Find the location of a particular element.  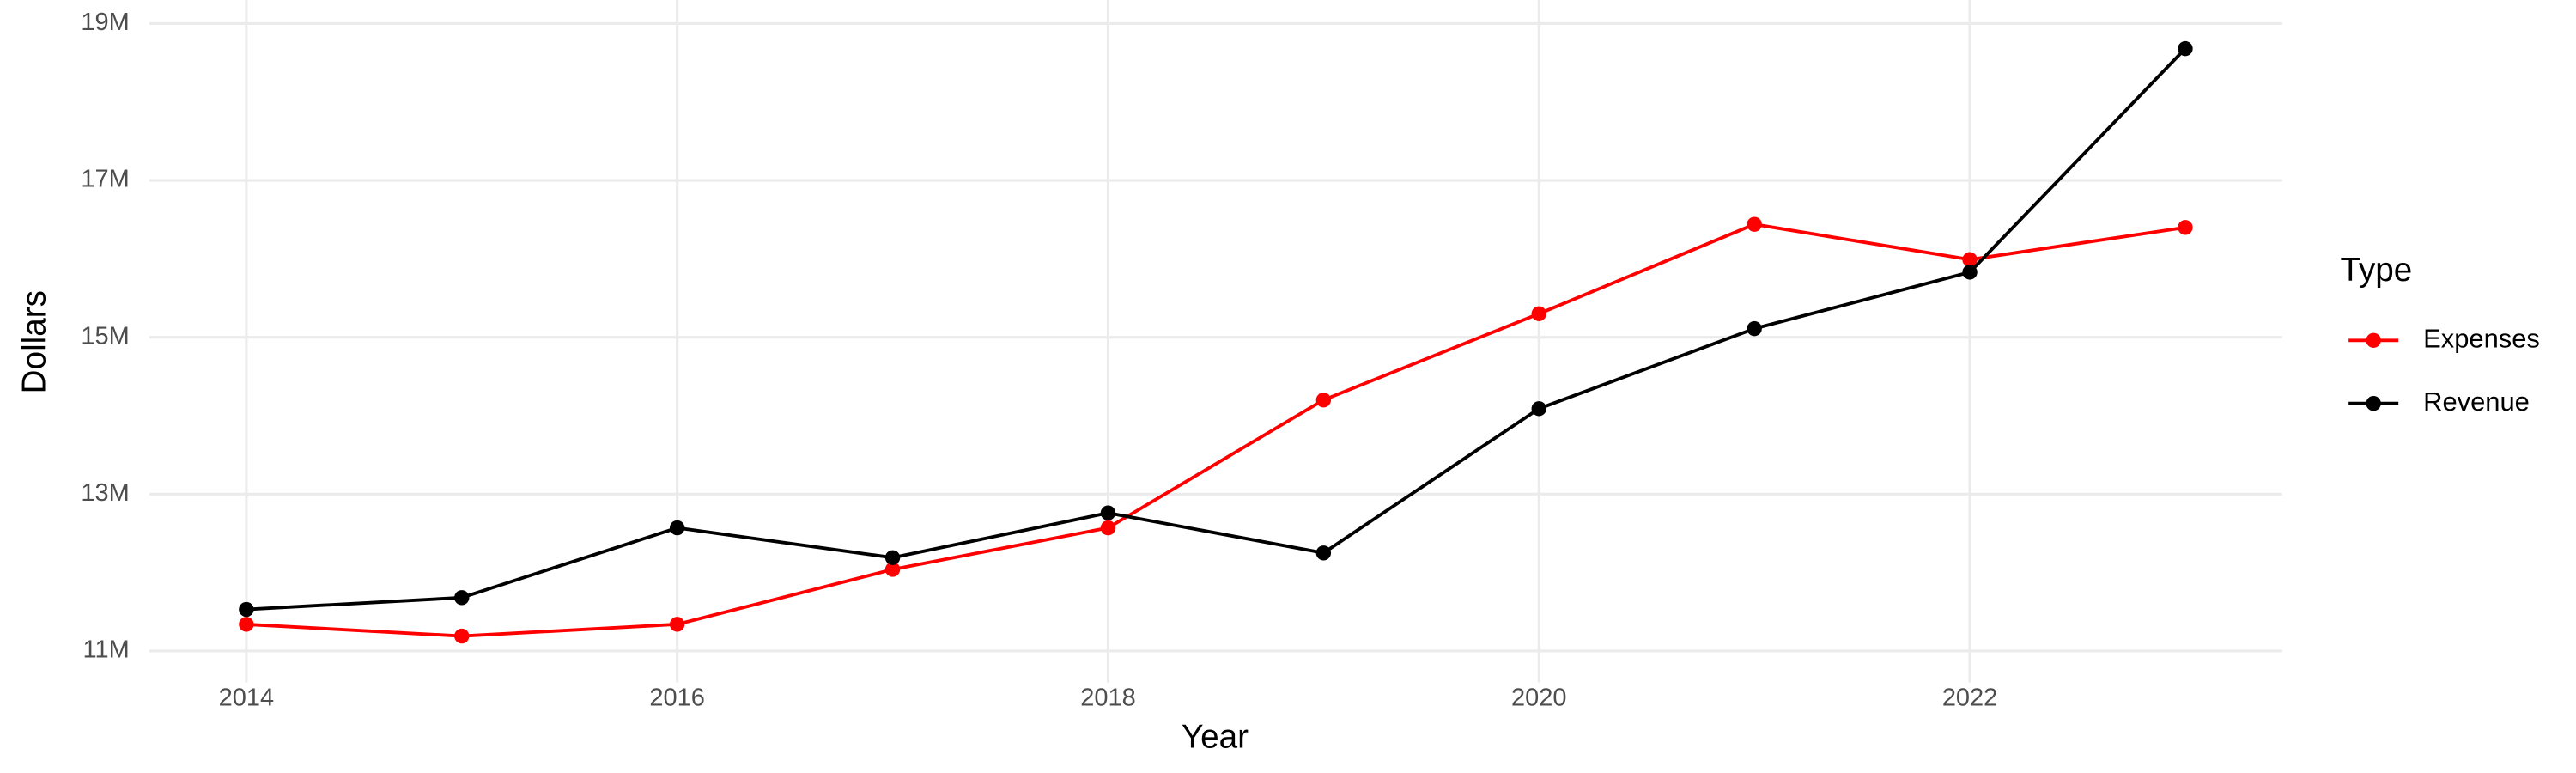

y-tick-label: 13M is located at coordinates (105, 493).